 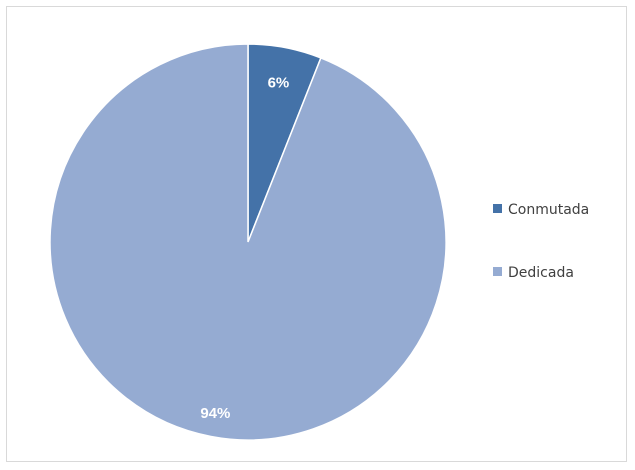 I want to click on legend-label-dedicada: Dedicada, so click(x=541, y=273).